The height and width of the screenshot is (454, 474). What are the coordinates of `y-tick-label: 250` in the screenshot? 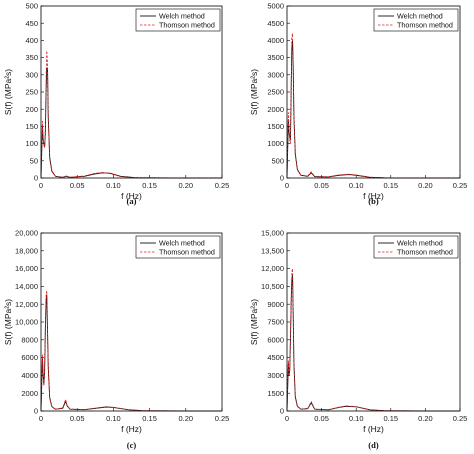 It's located at (31, 92).